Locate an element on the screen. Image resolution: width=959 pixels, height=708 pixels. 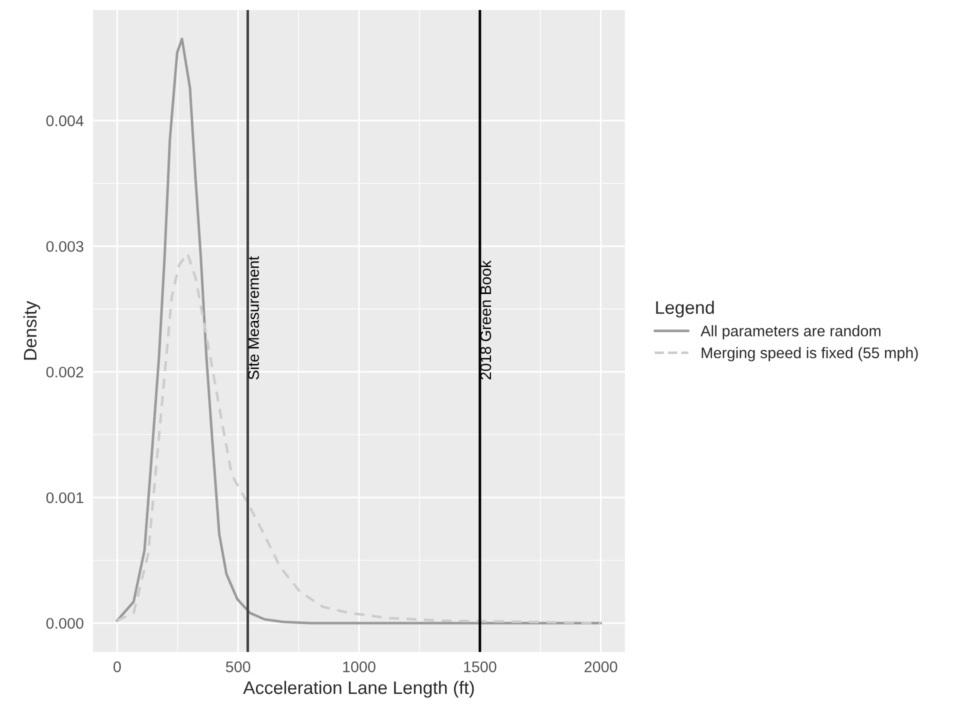
y-tick-label: 0.001 is located at coordinates (65, 498).